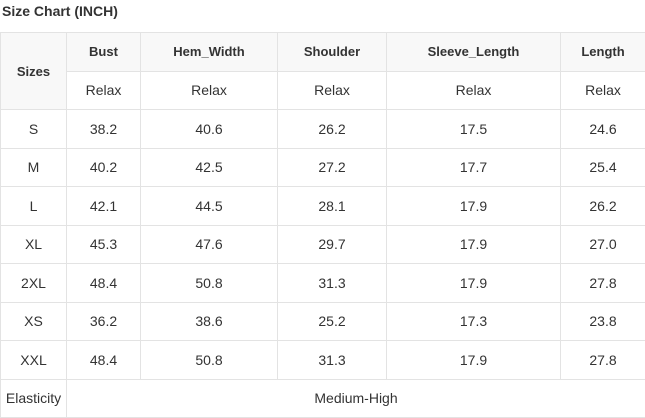 This screenshot has width=645, height=418. I want to click on column-header: Bust, so click(104, 52).